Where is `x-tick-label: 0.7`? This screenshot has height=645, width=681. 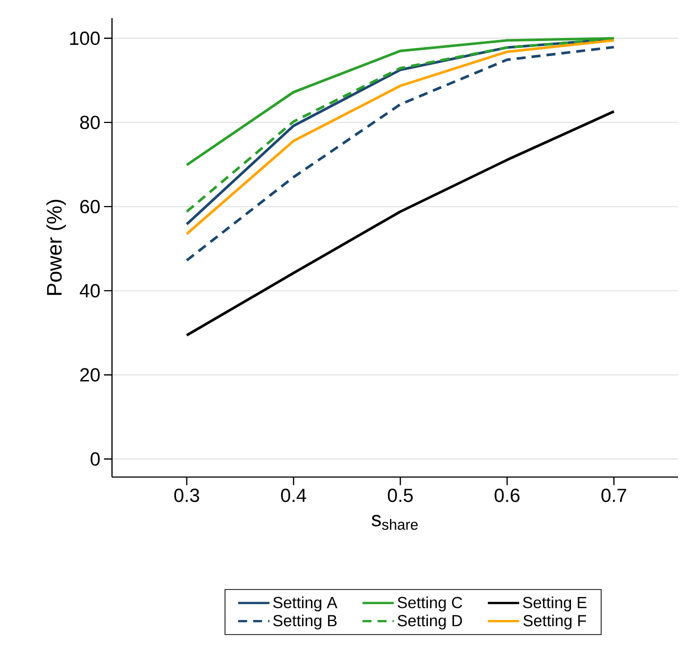
x-tick-label: 0.7 is located at coordinates (613, 495).